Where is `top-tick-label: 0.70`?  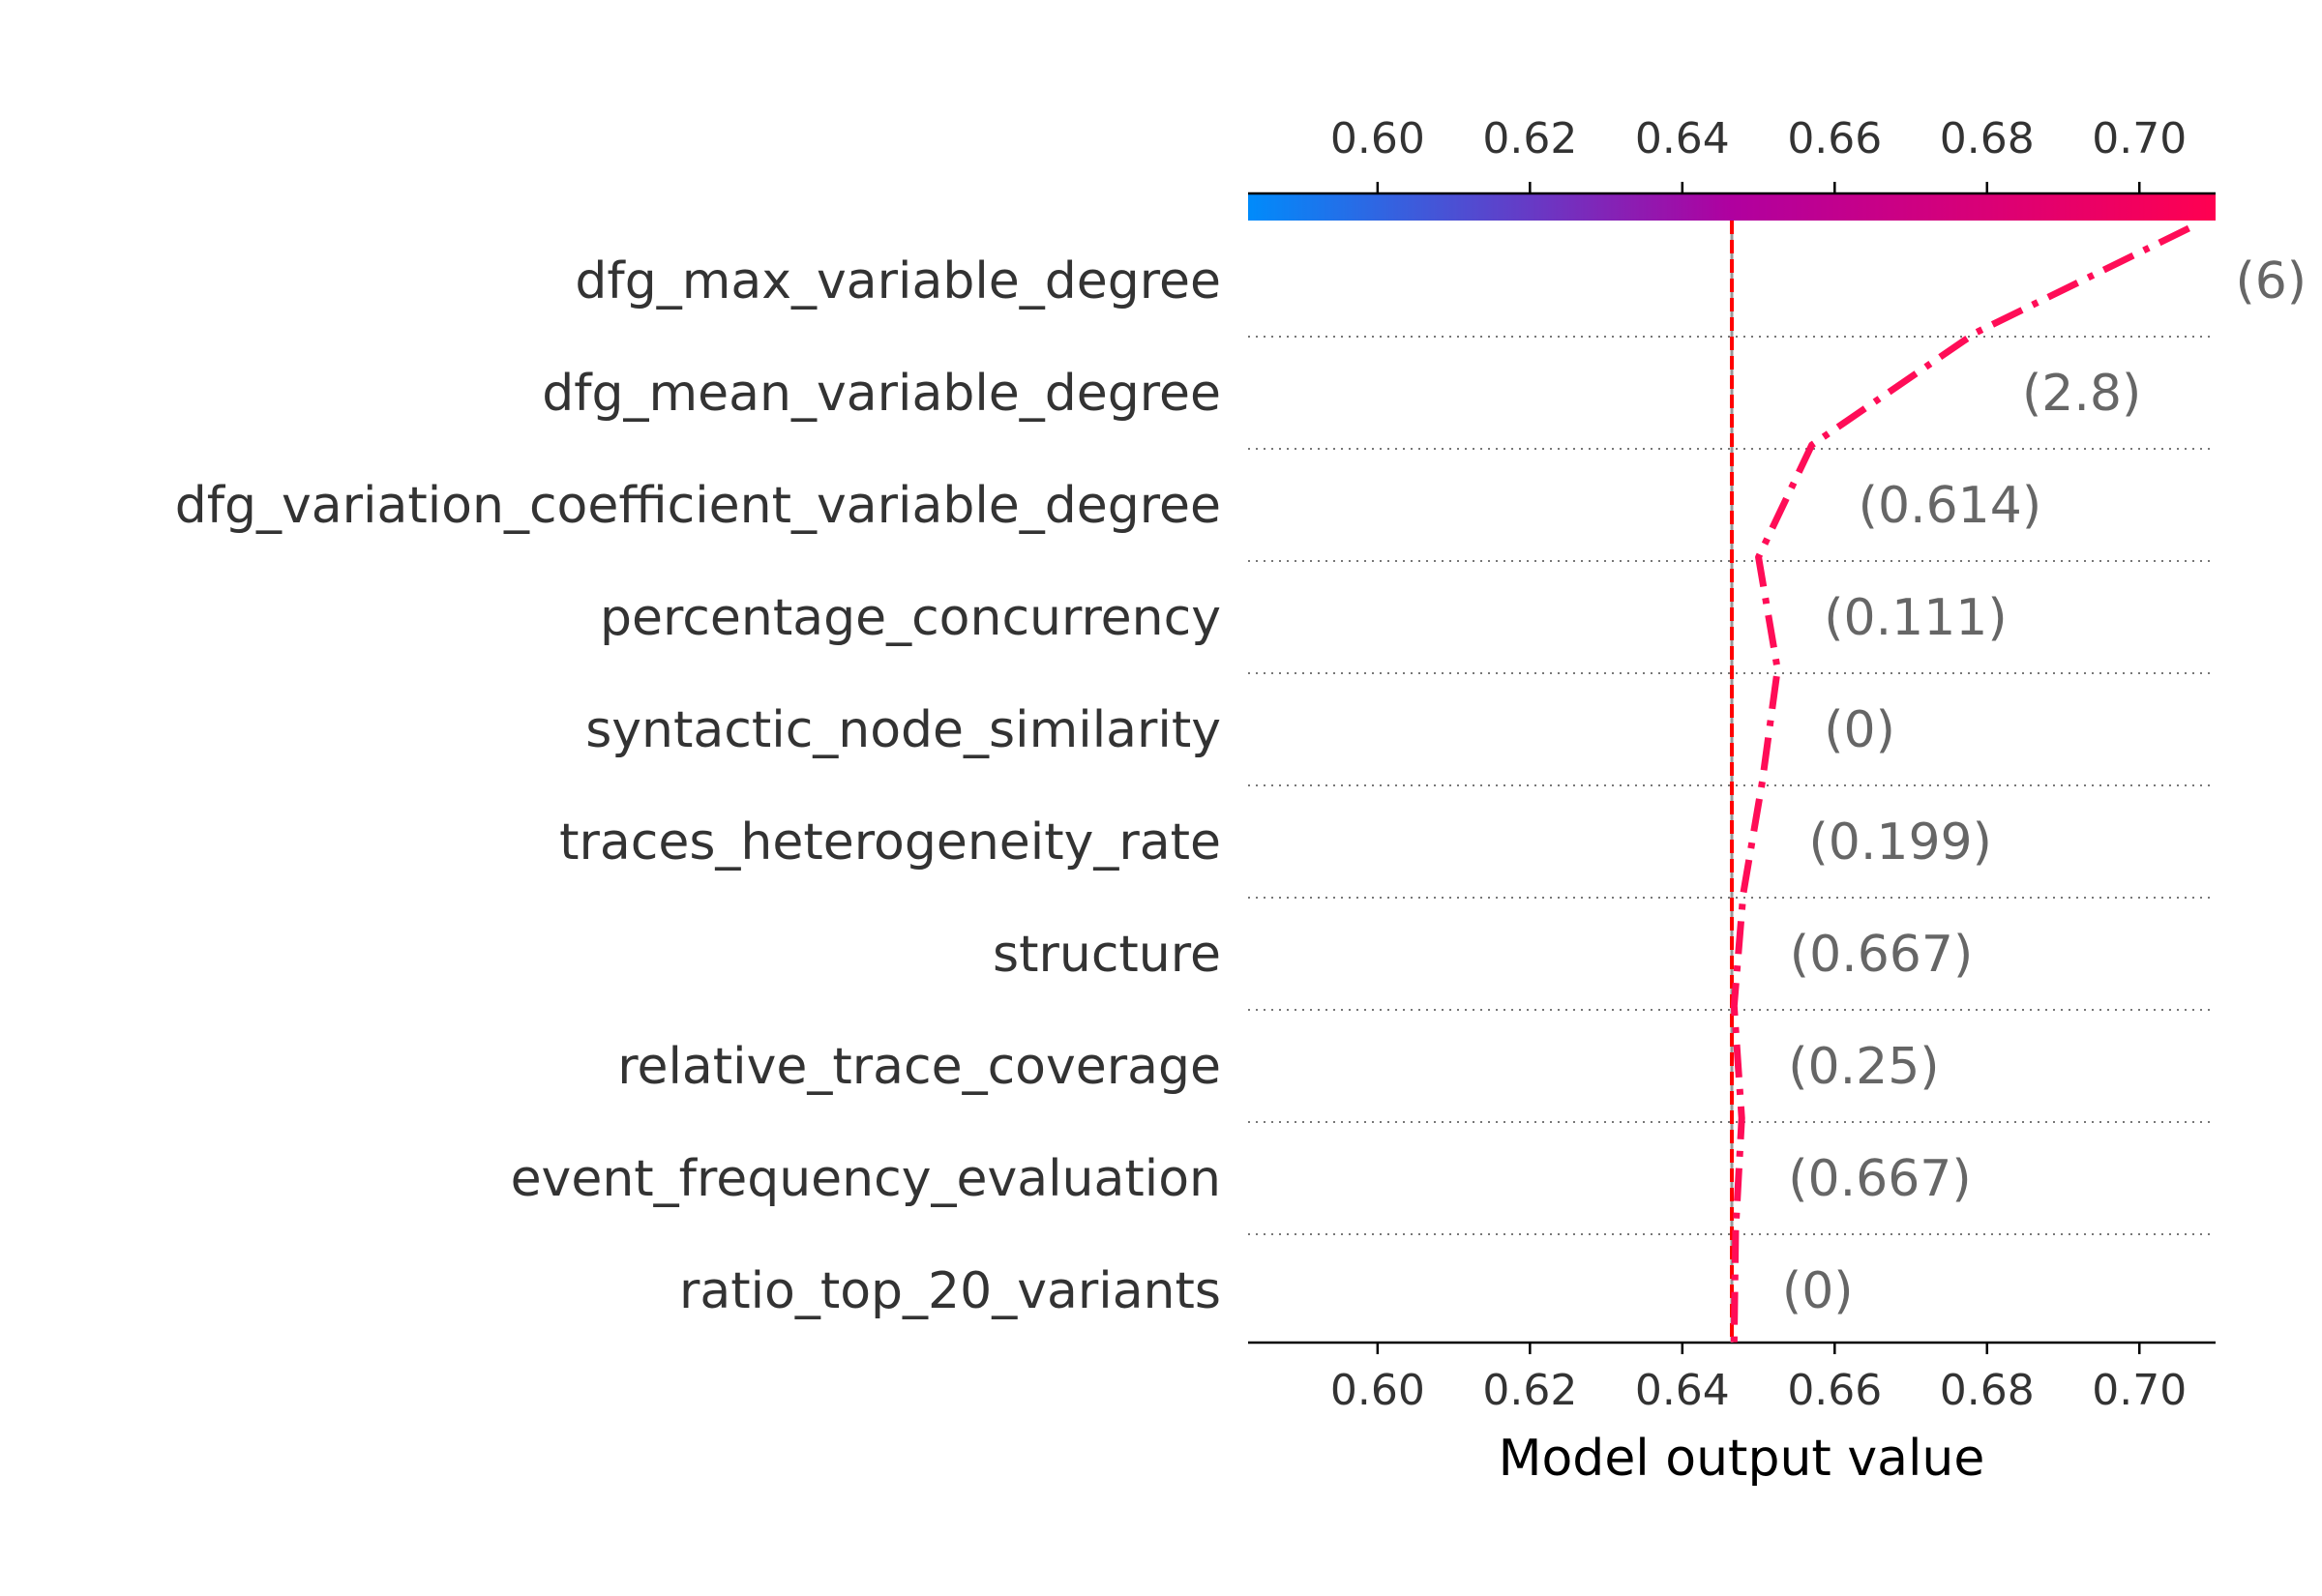
top-tick-label: 0.70 is located at coordinates (2139, 138).